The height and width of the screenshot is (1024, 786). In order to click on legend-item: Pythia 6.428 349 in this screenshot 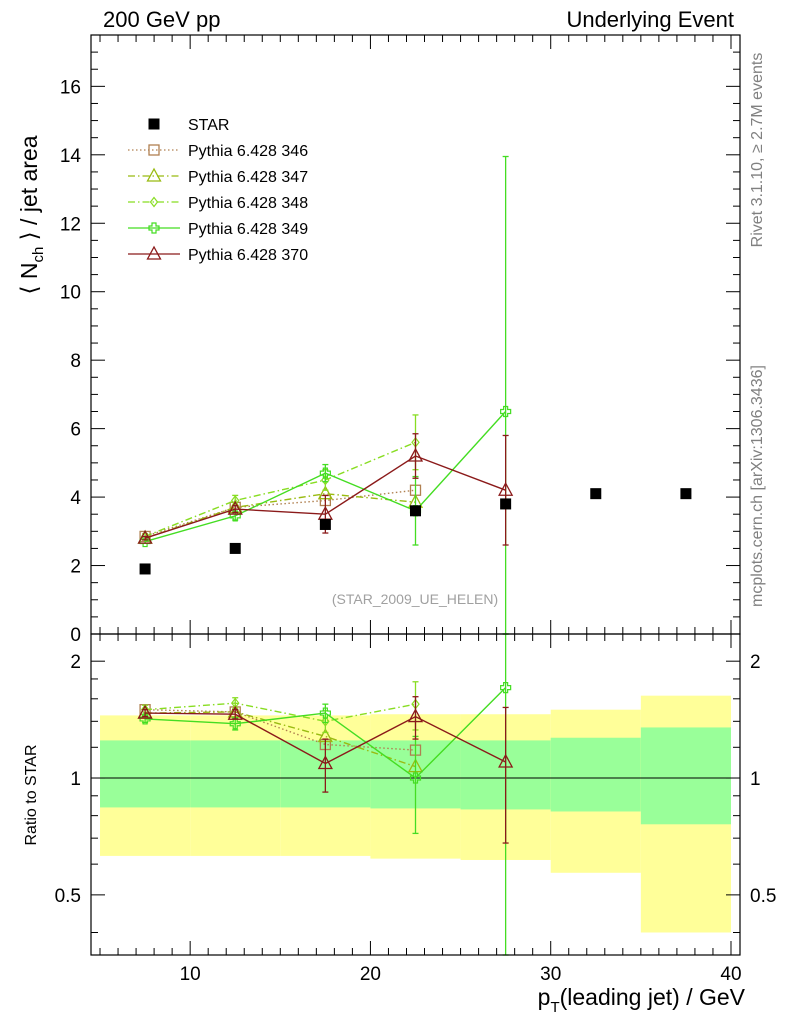, I will do `click(218, 229)`.